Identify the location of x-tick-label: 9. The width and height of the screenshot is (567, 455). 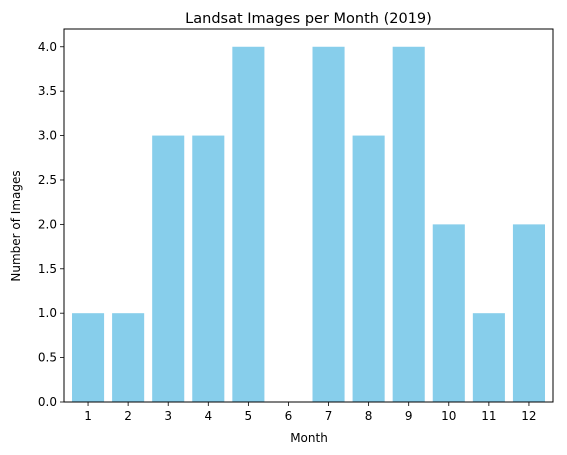
(409, 416).